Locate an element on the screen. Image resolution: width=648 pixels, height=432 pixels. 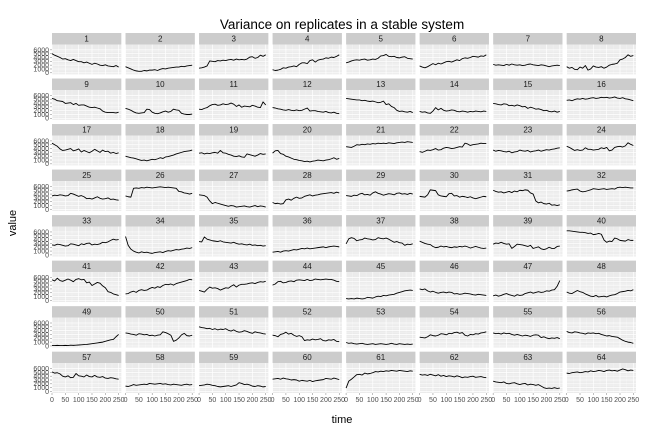
facet-panel-46: 46 is located at coordinates (454, 281).